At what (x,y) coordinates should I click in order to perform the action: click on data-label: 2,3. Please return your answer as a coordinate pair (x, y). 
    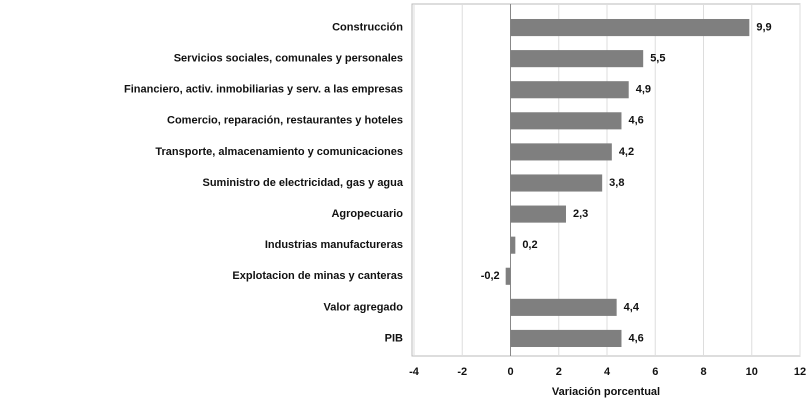
    Looking at the image, I should click on (580, 214).